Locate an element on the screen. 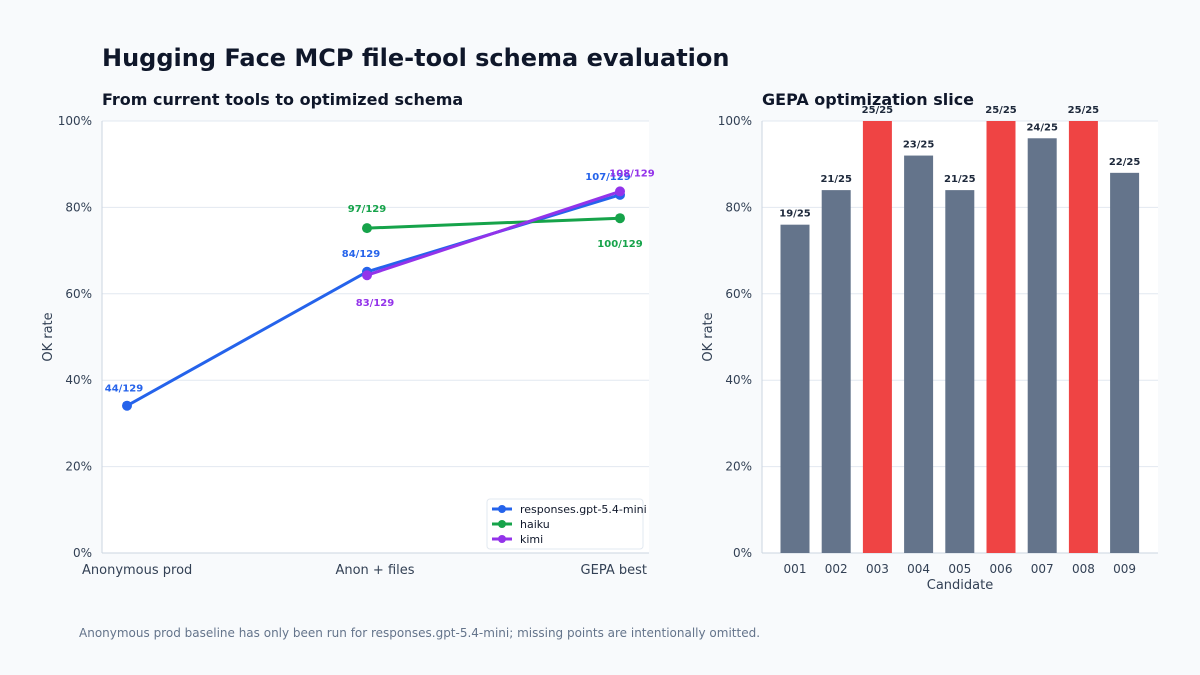  x-tick-label: 007 is located at coordinates (1042, 569).